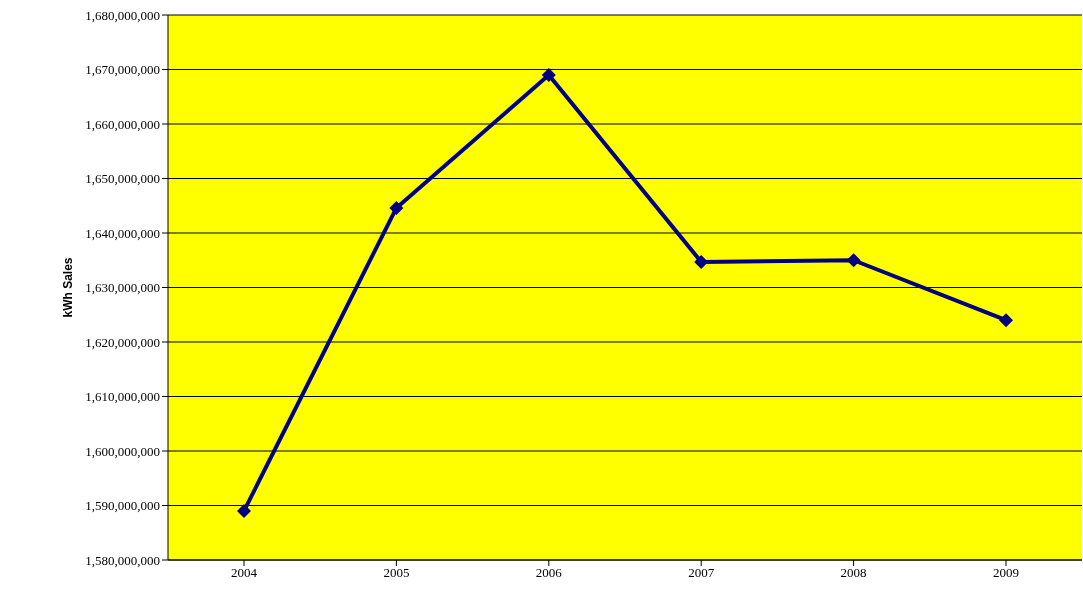 The width and height of the screenshot is (1083, 593). What do you see at coordinates (853, 573) in the screenshot?
I see `x-tick-label: 2008` at bounding box center [853, 573].